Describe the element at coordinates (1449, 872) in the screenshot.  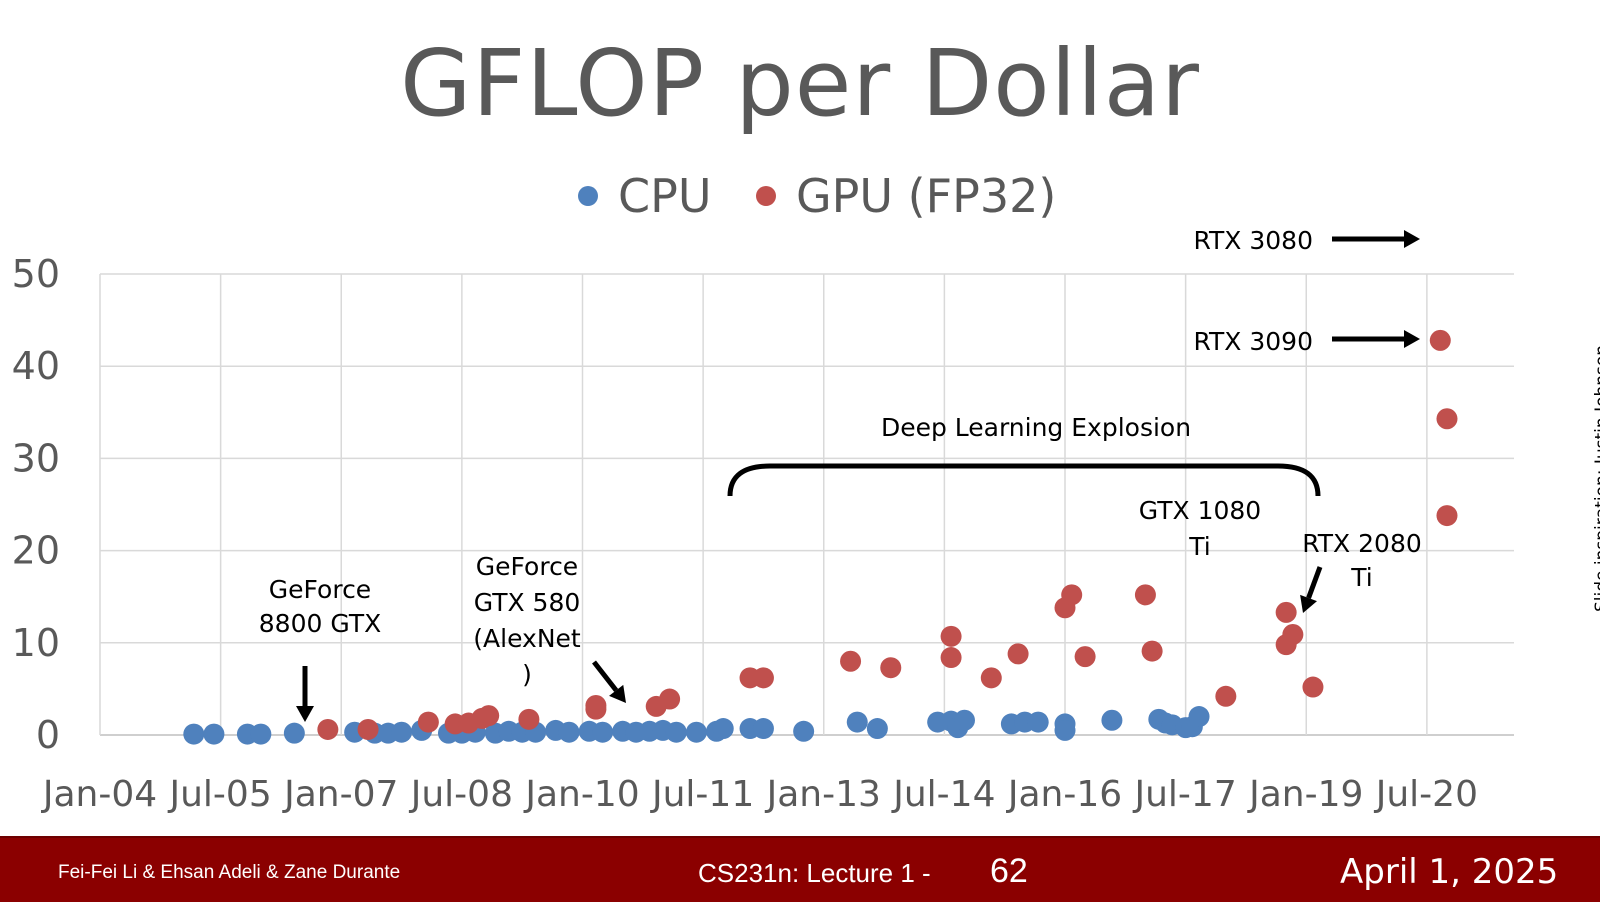
I see `footer-date: April 1, 2025` at that location.